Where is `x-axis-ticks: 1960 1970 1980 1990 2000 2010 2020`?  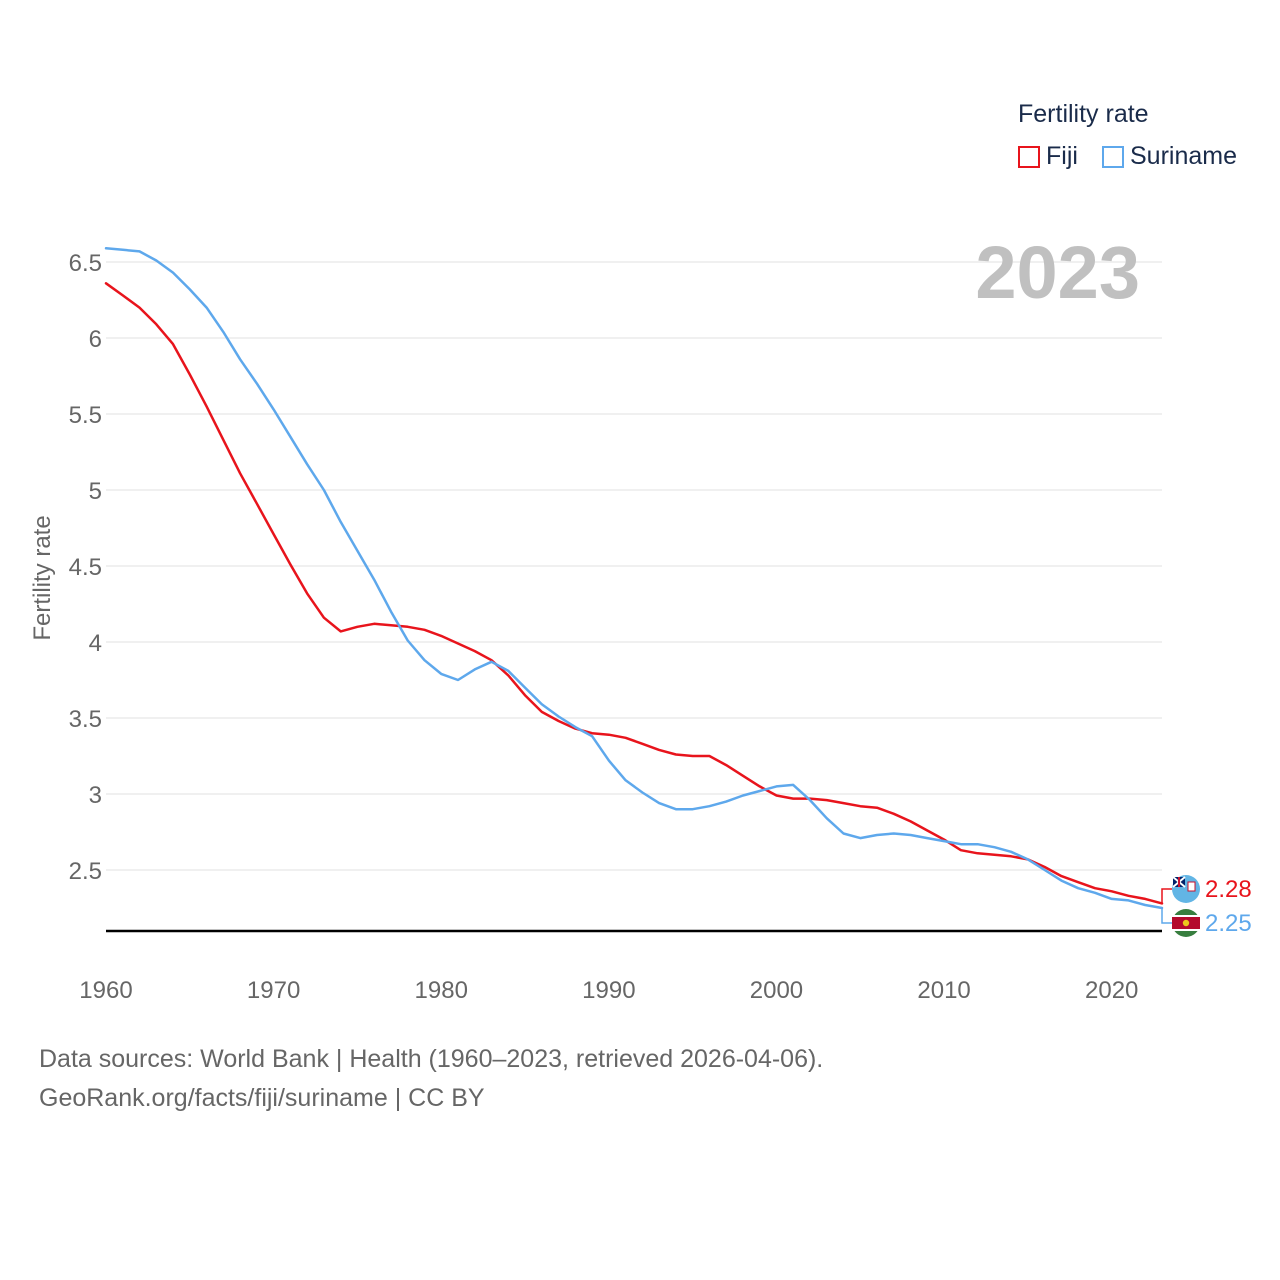 x-axis-ticks: 1960 1970 1980 1990 2000 2010 2020 is located at coordinates (608, 990).